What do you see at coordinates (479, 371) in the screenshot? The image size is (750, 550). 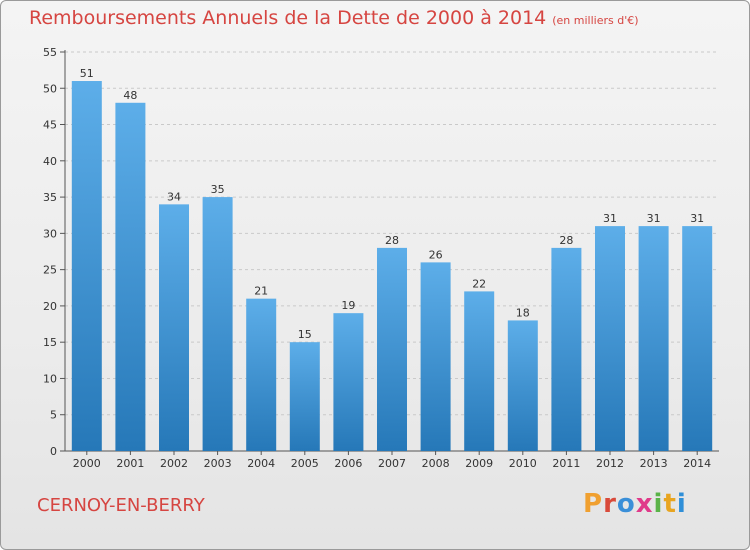 I see `bar-2009` at bounding box center [479, 371].